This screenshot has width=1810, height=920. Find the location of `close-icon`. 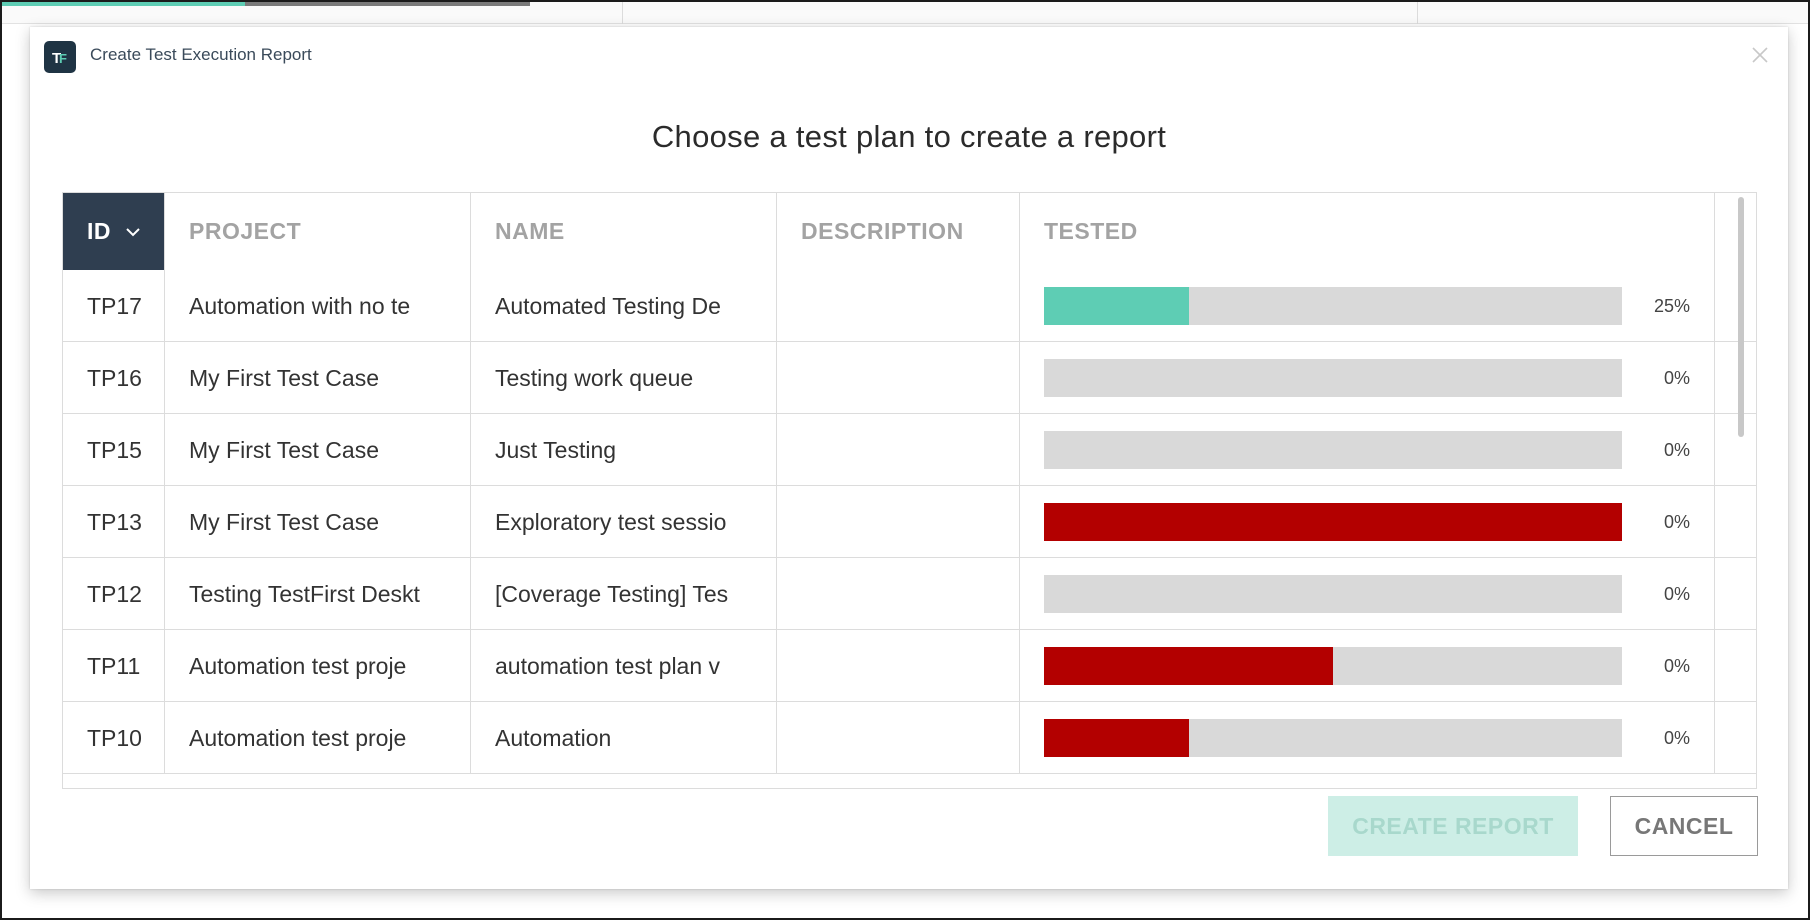

close-icon is located at coordinates (1760, 55).